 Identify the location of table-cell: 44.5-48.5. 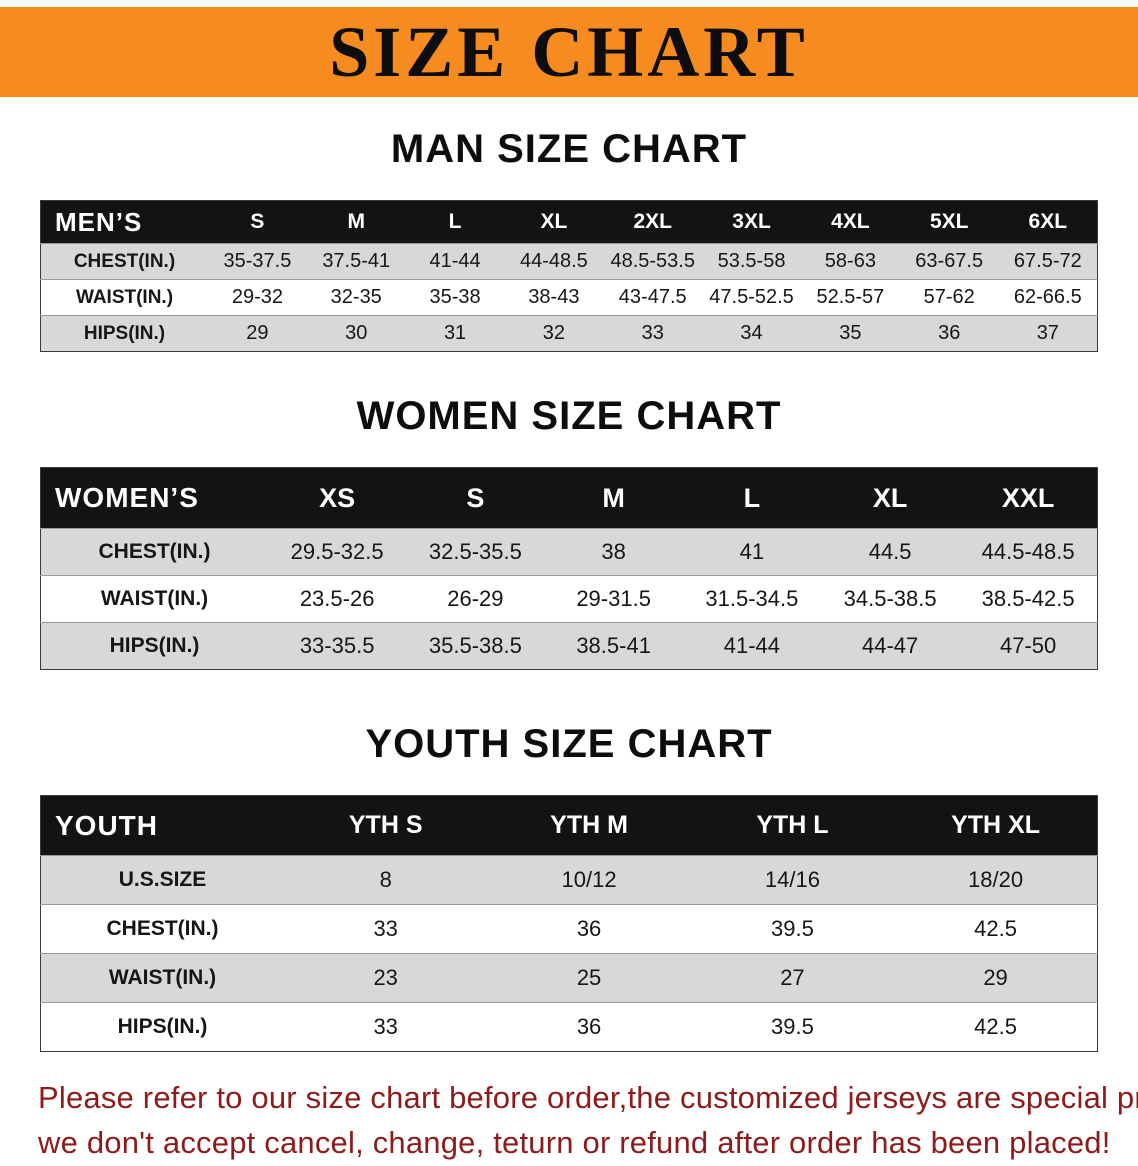
(1028, 552).